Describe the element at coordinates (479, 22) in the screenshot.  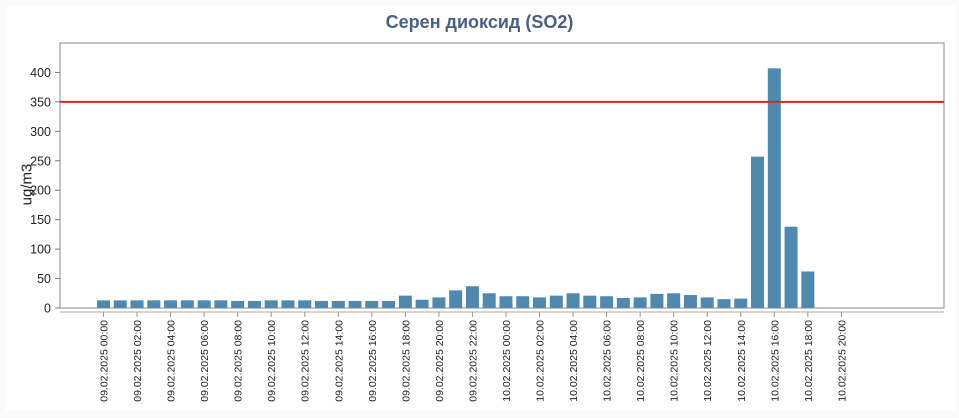
I see `chart-title: Серен диоксид (SO2)` at that location.